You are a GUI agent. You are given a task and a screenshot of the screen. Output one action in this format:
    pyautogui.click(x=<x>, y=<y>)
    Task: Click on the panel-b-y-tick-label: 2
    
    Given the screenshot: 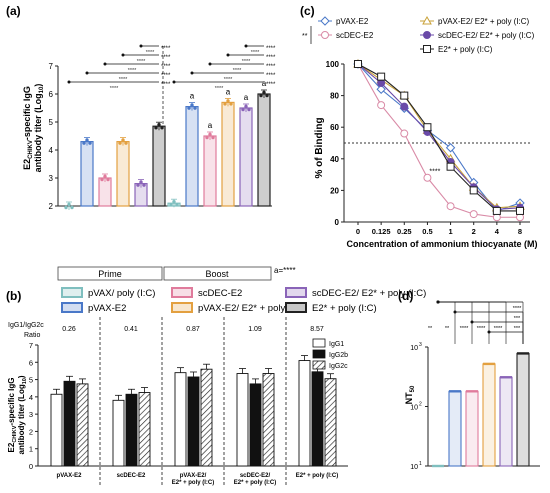 What is the action you would take?
    pyautogui.click(x=31, y=431)
    